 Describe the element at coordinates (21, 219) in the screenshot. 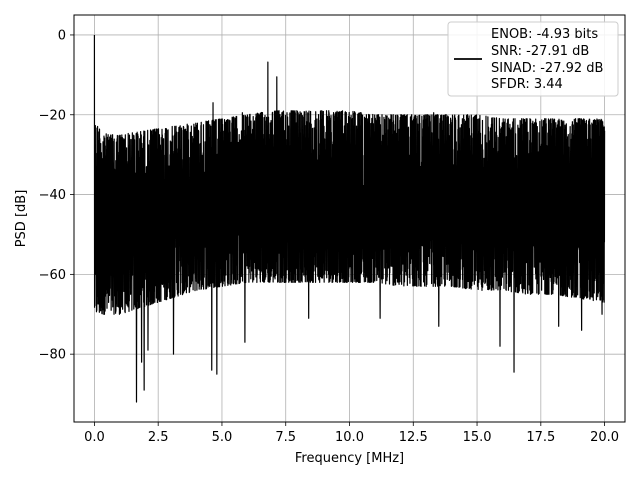

I see `y-axis-label: PSD [dB]` at that location.